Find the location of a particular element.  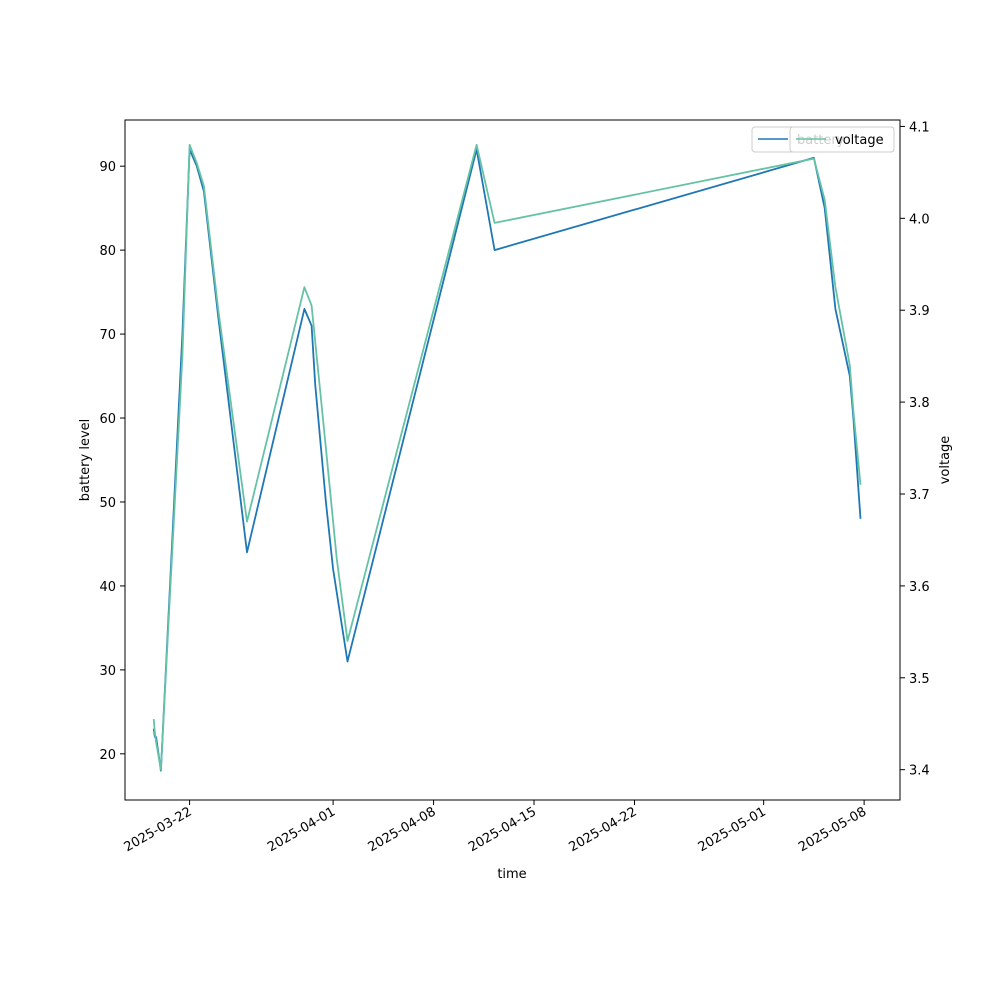

legend-voltage-label: voltage is located at coordinates (859, 140).